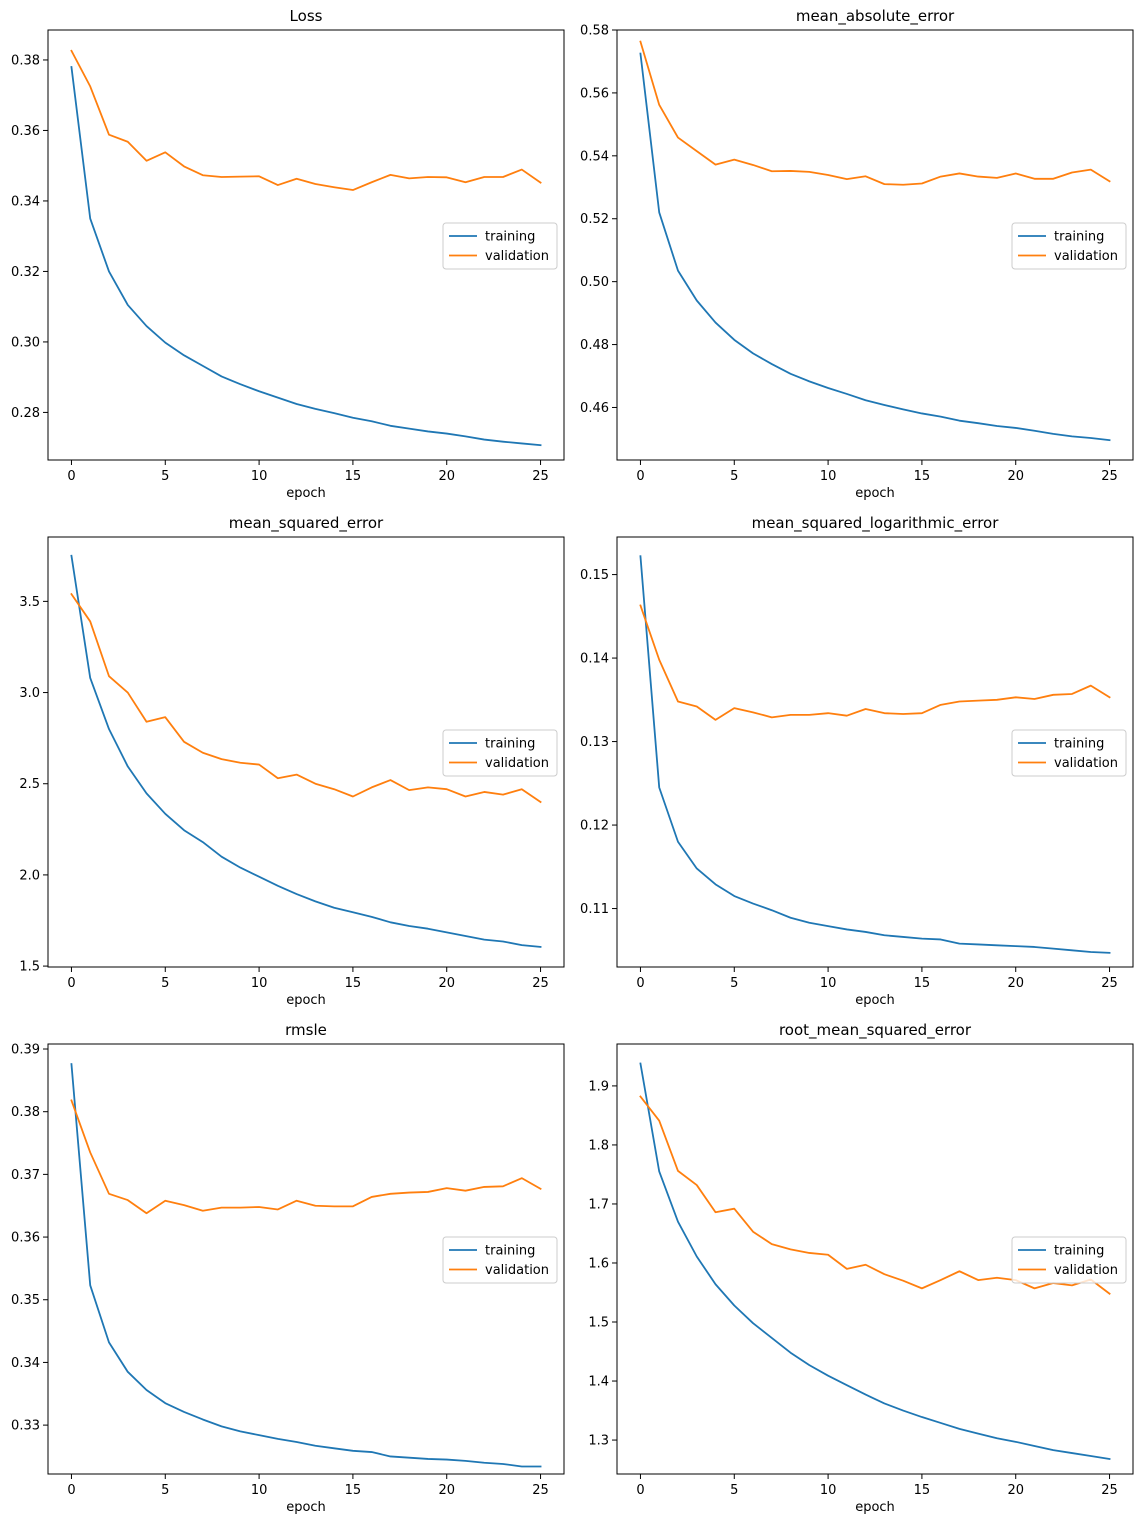 This screenshot has width=1143, height=1524. What do you see at coordinates (875, 1030) in the screenshot?
I see `chart-title: root_mean_squared_error` at bounding box center [875, 1030].